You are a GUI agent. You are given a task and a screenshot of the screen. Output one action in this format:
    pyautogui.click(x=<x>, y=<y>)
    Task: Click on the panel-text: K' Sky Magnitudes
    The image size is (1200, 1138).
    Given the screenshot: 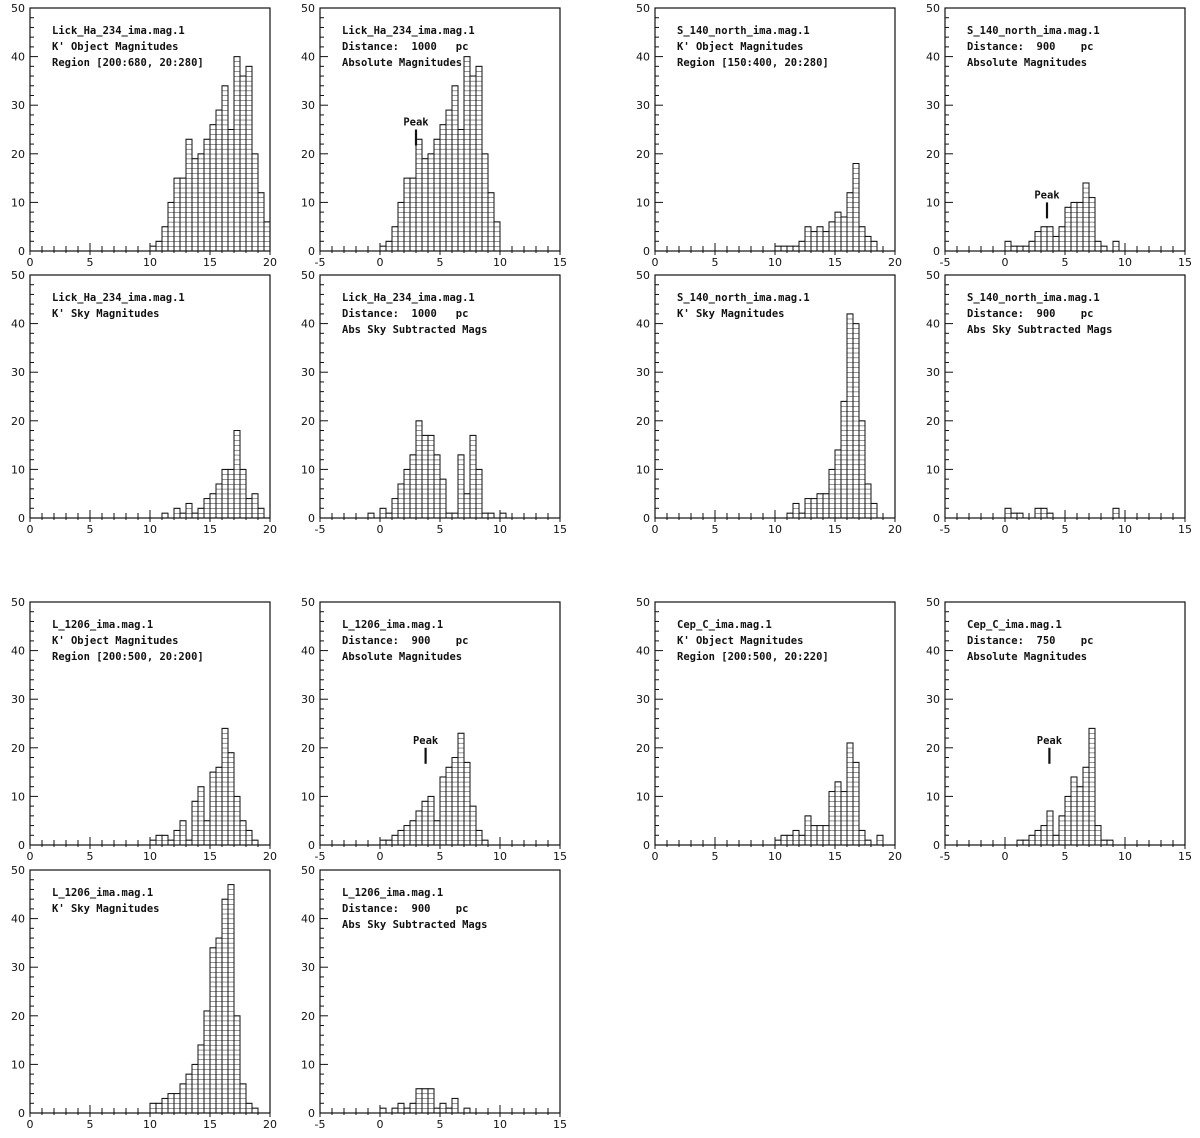 What is the action you would take?
    pyautogui.click(x=105, y=909)
    